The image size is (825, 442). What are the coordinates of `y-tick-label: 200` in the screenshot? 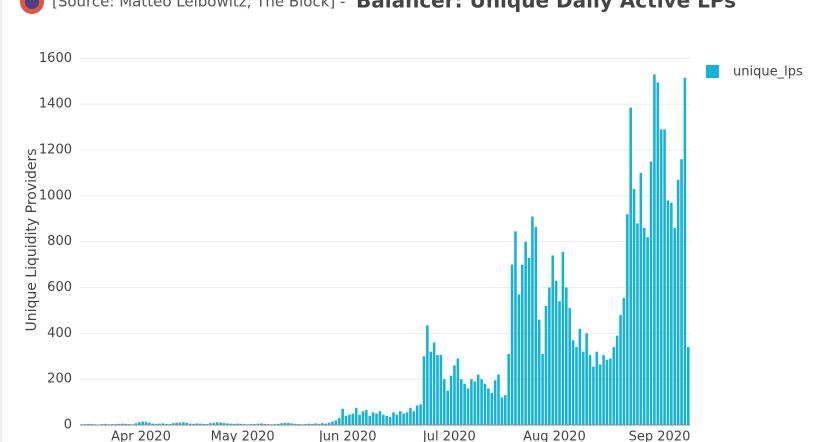 It's located at (59, 379).